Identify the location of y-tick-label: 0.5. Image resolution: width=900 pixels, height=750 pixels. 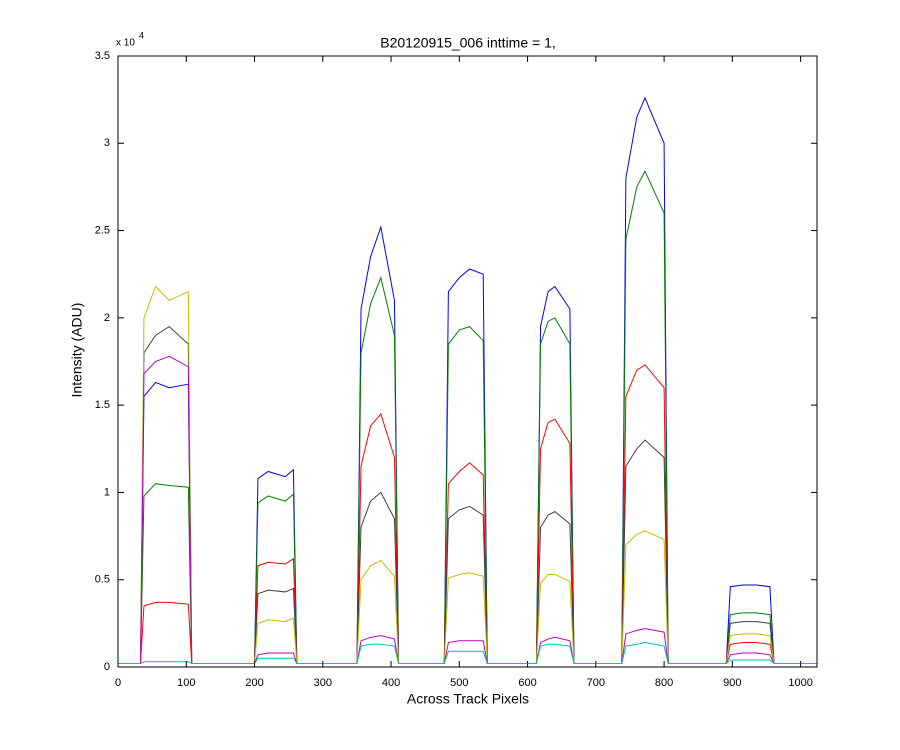
(102, 580).